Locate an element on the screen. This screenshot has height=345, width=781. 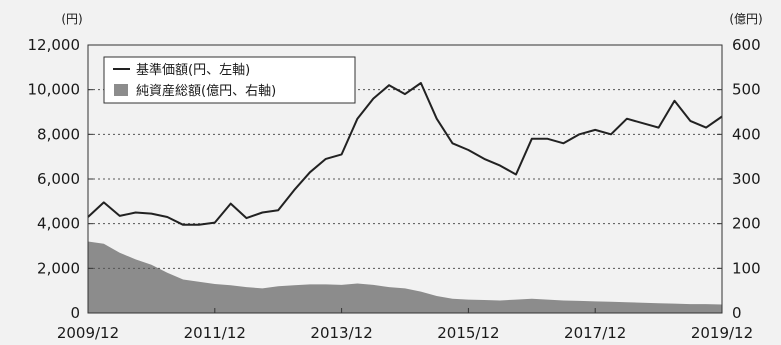
right-axis-tick-label: 400 is located at coordinates (746, 134).